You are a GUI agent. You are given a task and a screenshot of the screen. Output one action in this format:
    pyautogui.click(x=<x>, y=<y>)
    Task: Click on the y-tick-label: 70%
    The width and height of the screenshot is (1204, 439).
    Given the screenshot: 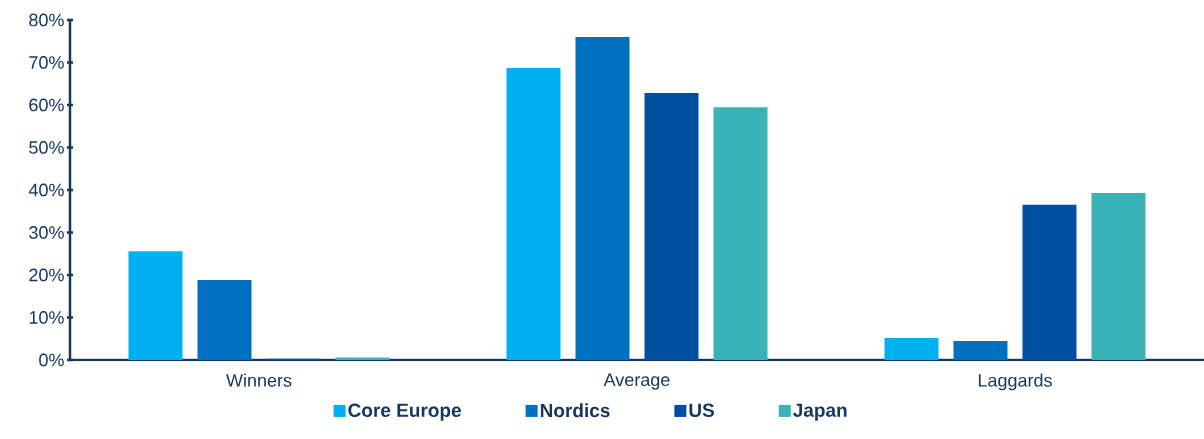 What is the action you would take?
    pyautogui.click(x=46, y=62)
    